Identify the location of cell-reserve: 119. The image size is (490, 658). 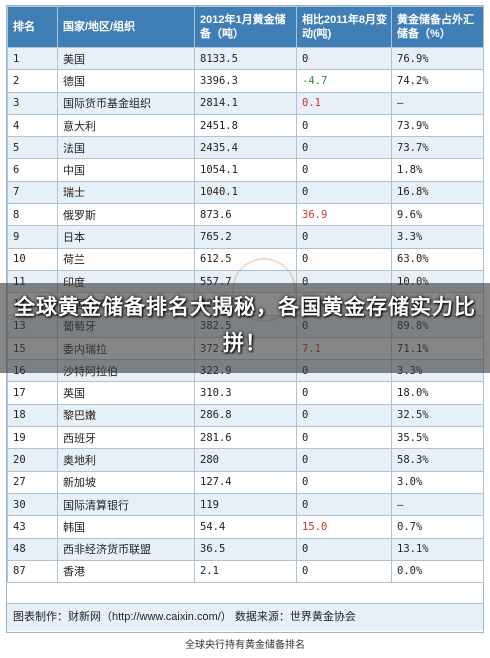
(245, 504).